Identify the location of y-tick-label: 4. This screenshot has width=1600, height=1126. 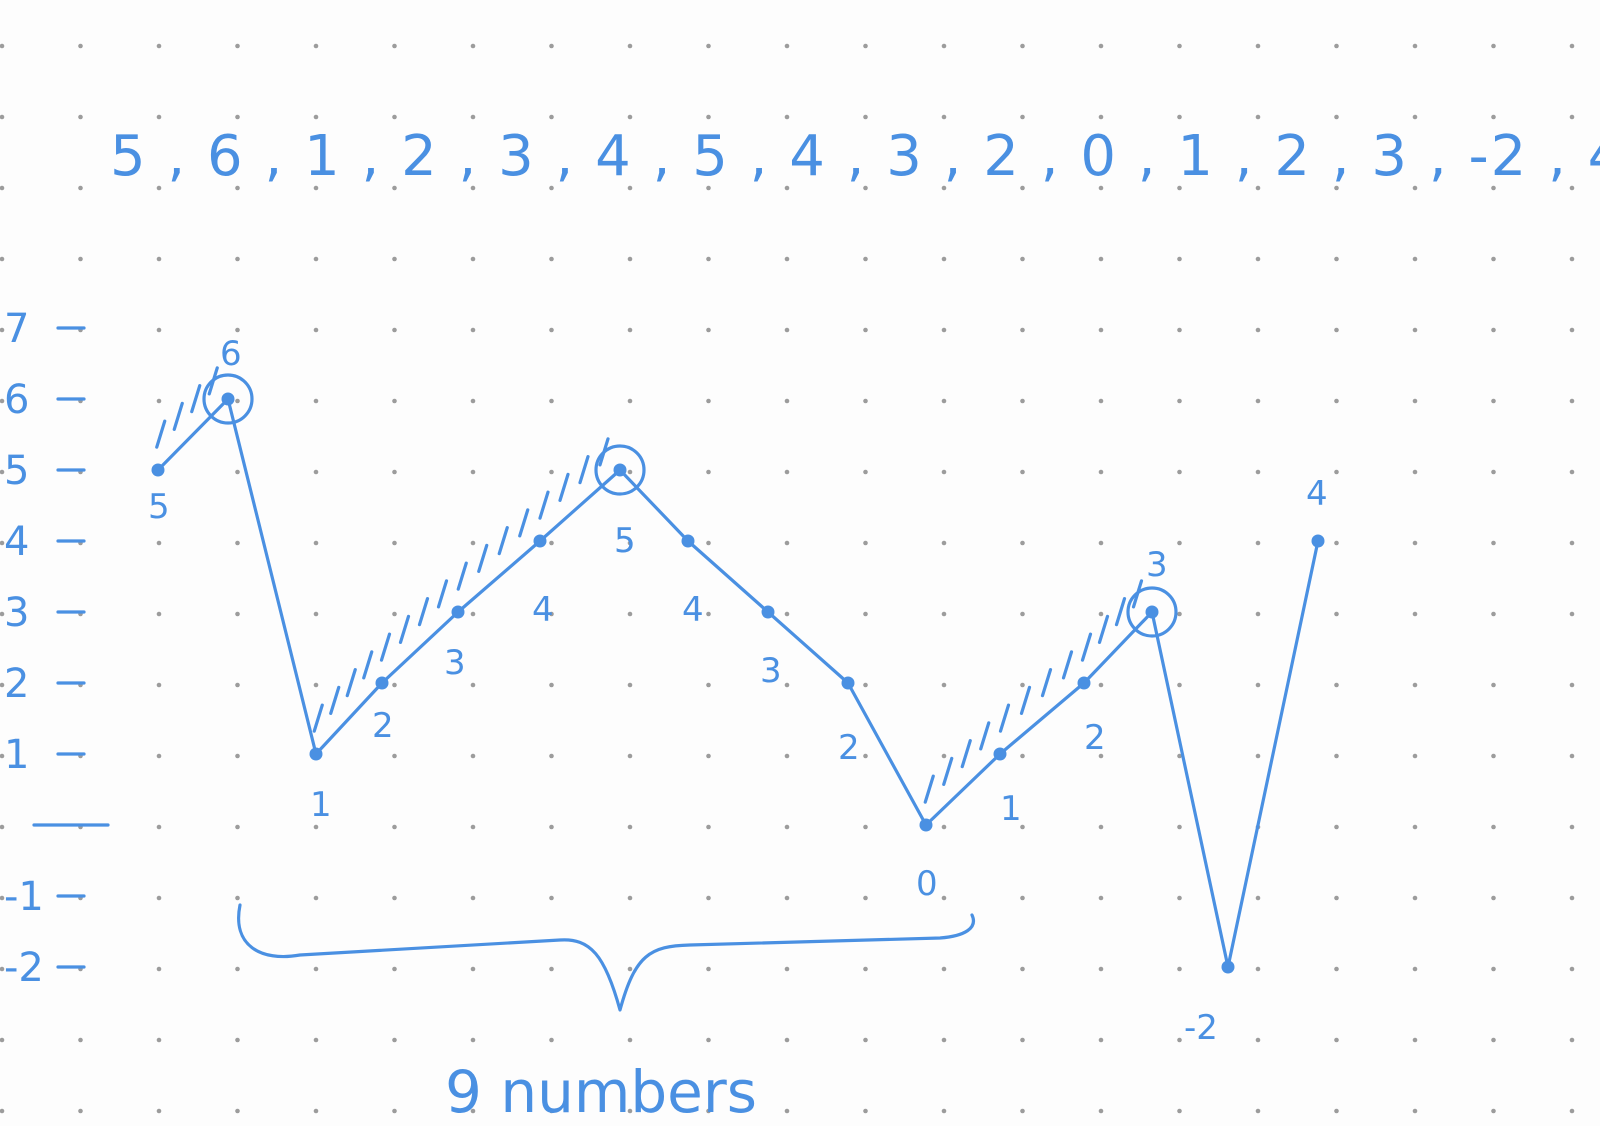
(16, 542).